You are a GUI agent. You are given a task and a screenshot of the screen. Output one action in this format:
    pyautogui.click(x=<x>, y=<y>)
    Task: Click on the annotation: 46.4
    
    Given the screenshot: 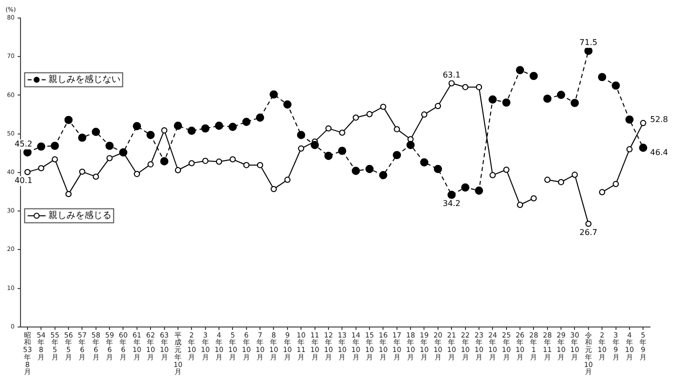 What is the action you would take?
    pyautogui.click(x=659, y=152)
    